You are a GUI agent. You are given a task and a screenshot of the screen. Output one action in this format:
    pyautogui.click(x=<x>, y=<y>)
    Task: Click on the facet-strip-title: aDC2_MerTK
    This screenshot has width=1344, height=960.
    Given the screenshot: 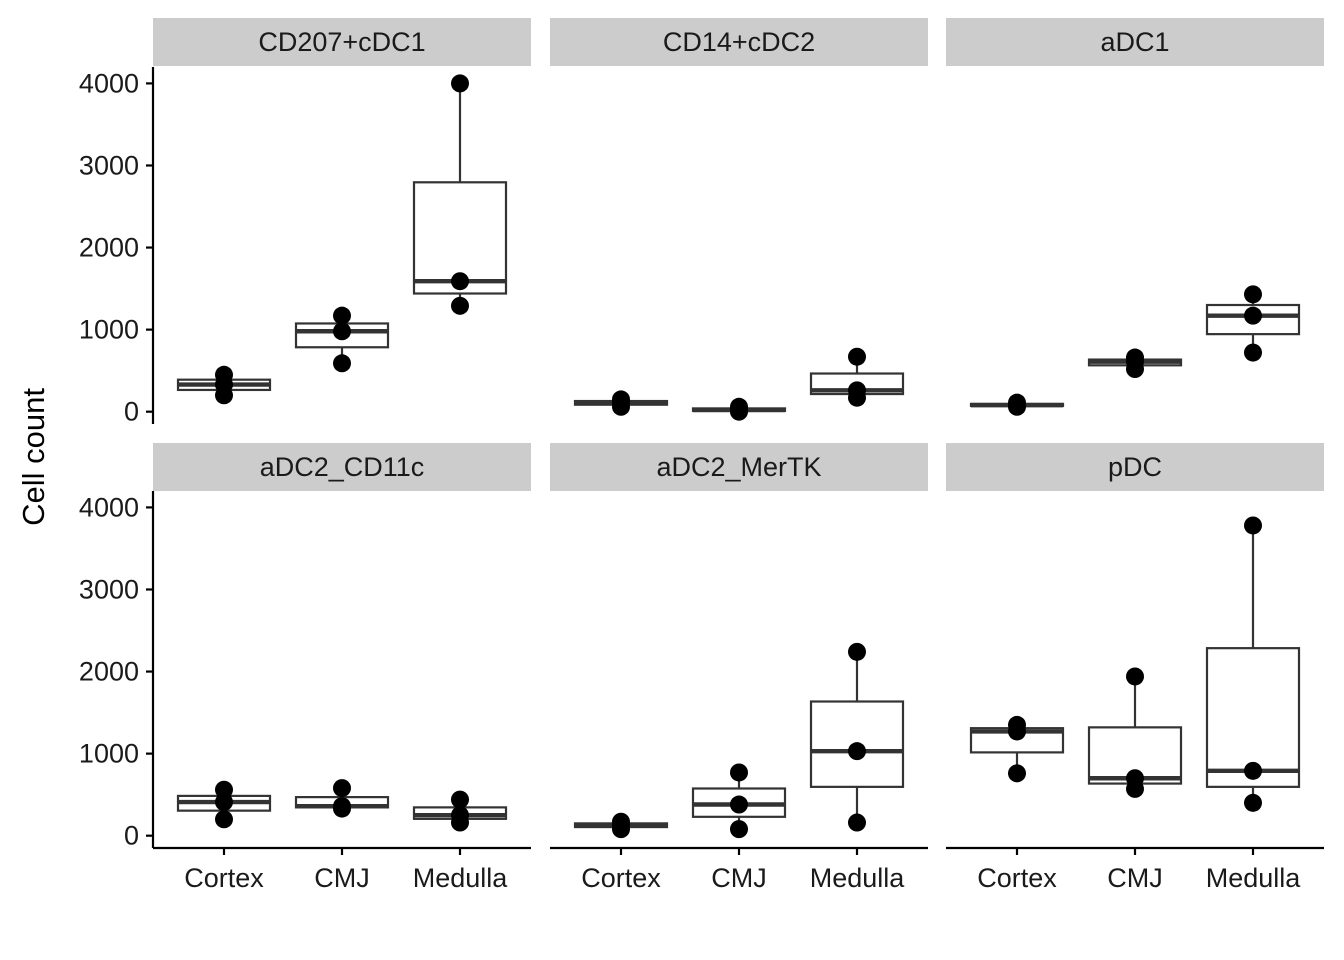 What is the action you would take?
    pyautogui.click(x=738, y=467)
    